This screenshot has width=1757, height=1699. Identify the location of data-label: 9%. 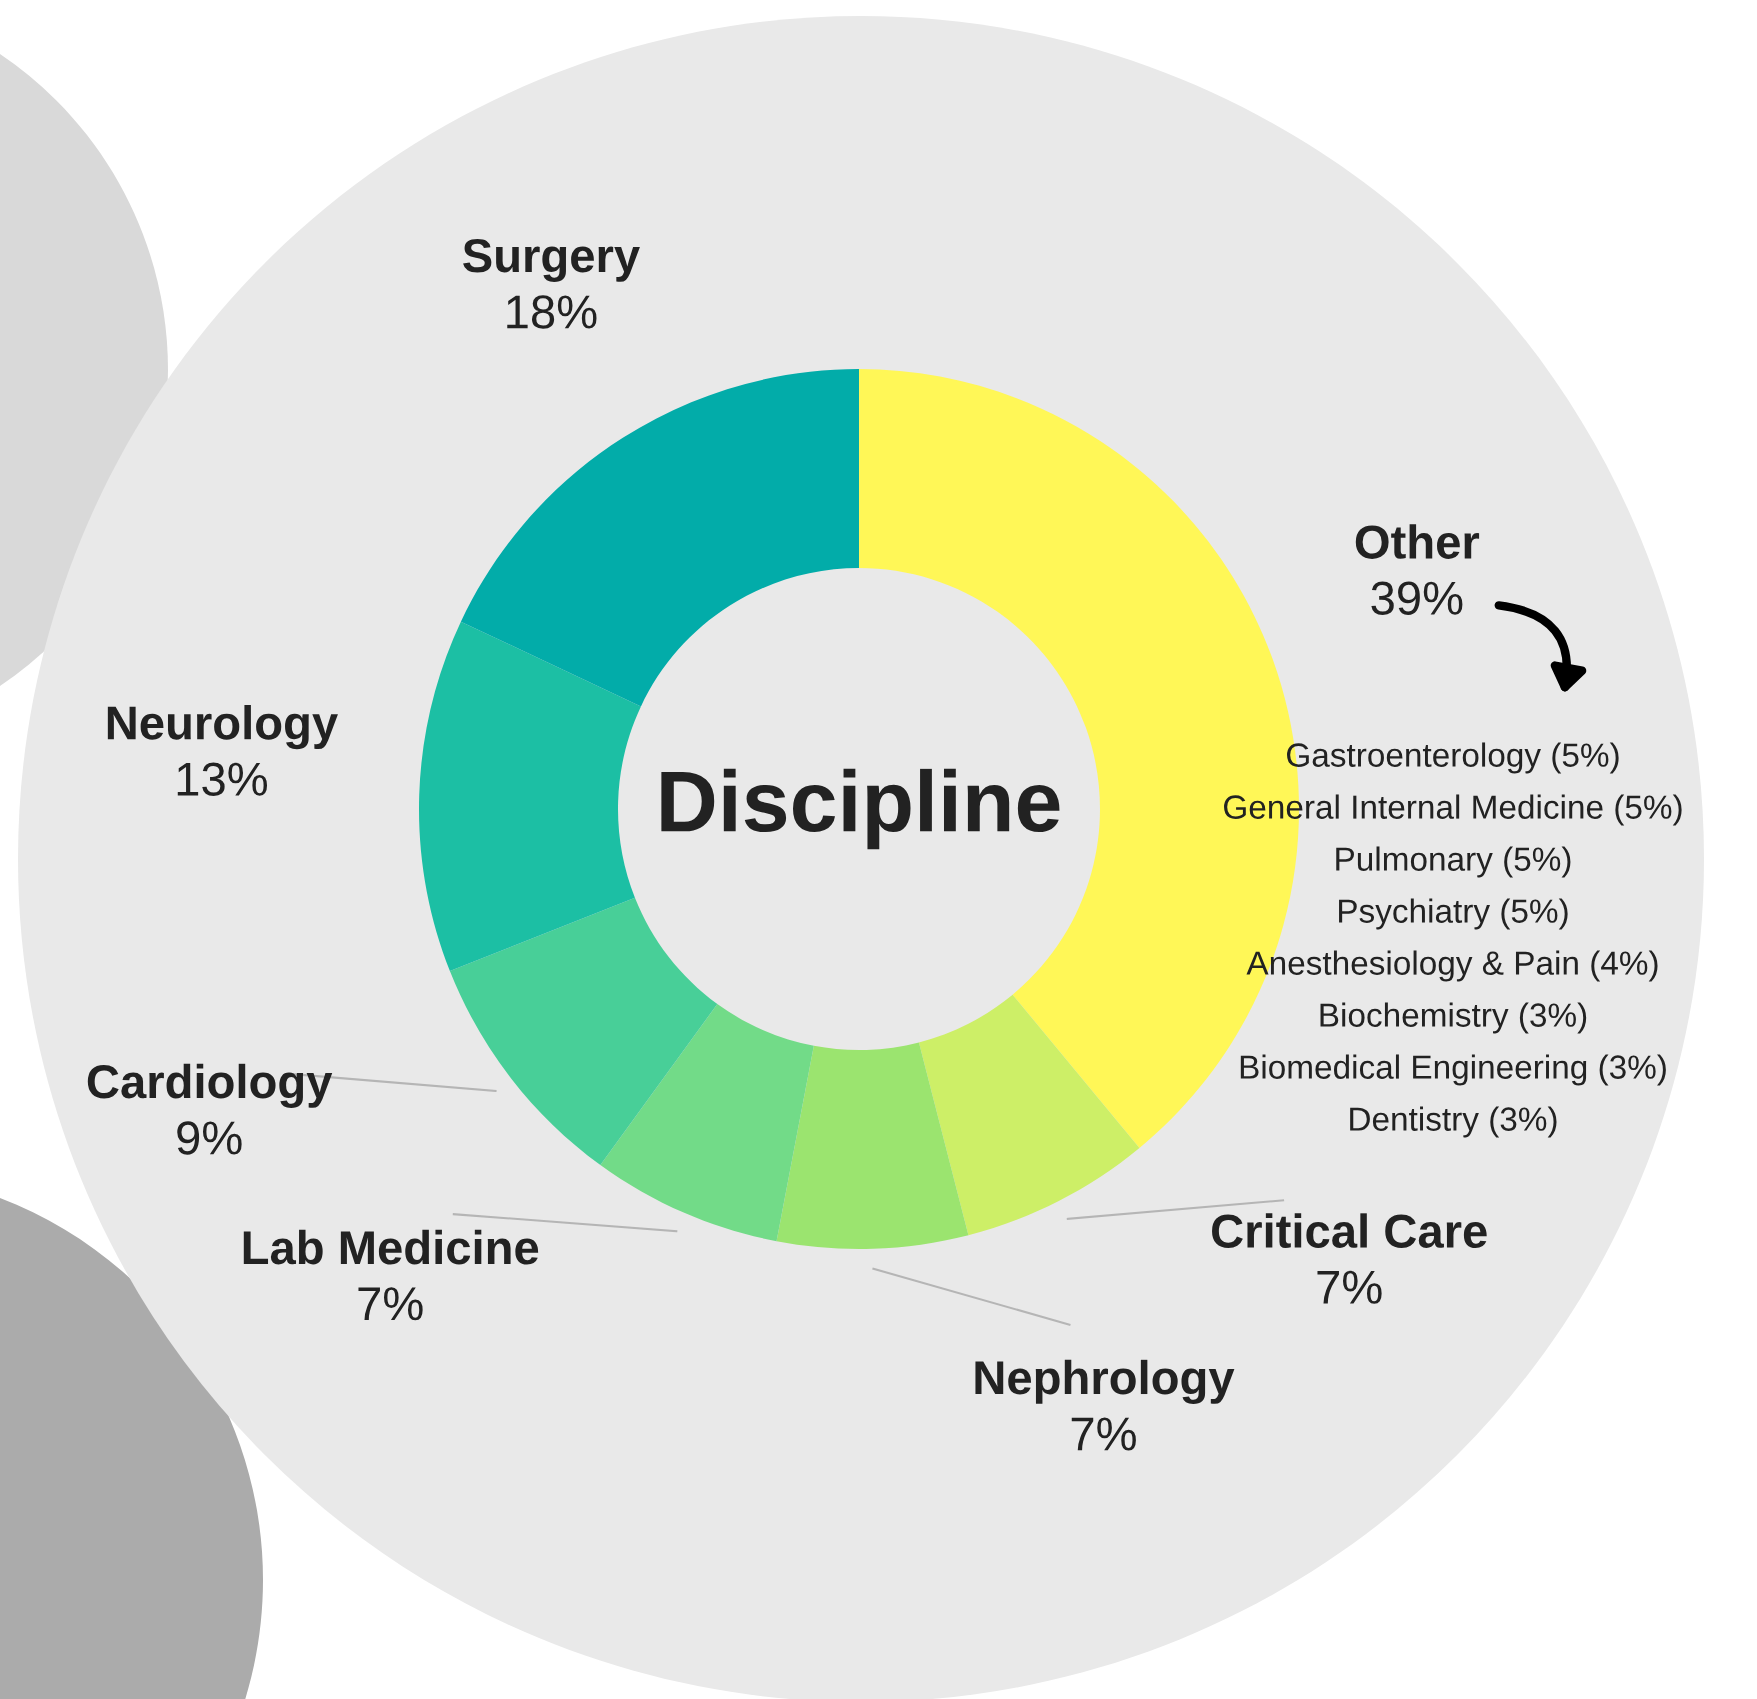
(209, 1138).